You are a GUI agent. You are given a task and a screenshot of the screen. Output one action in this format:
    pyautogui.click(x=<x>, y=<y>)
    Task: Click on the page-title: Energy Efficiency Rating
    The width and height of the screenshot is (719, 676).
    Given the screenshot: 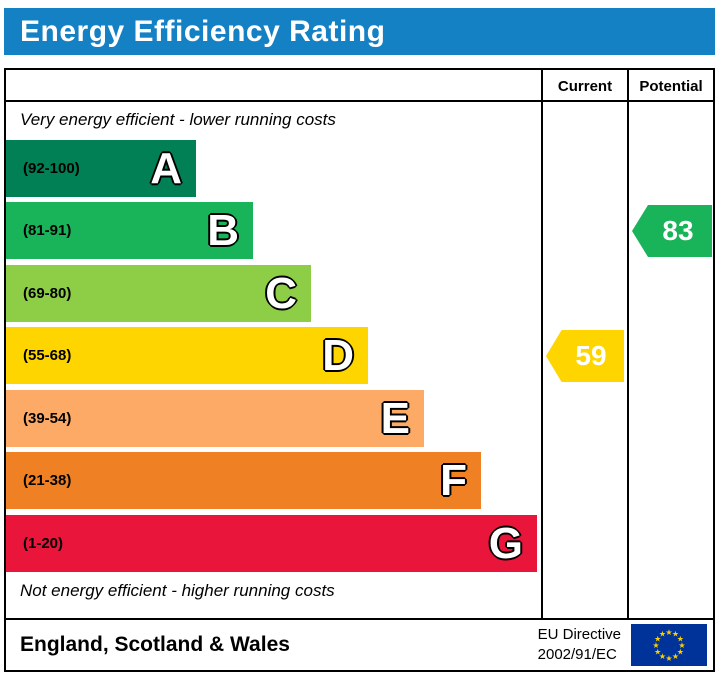 What is the action you would take?
    pyautogui.click(x=203, y=31)
    